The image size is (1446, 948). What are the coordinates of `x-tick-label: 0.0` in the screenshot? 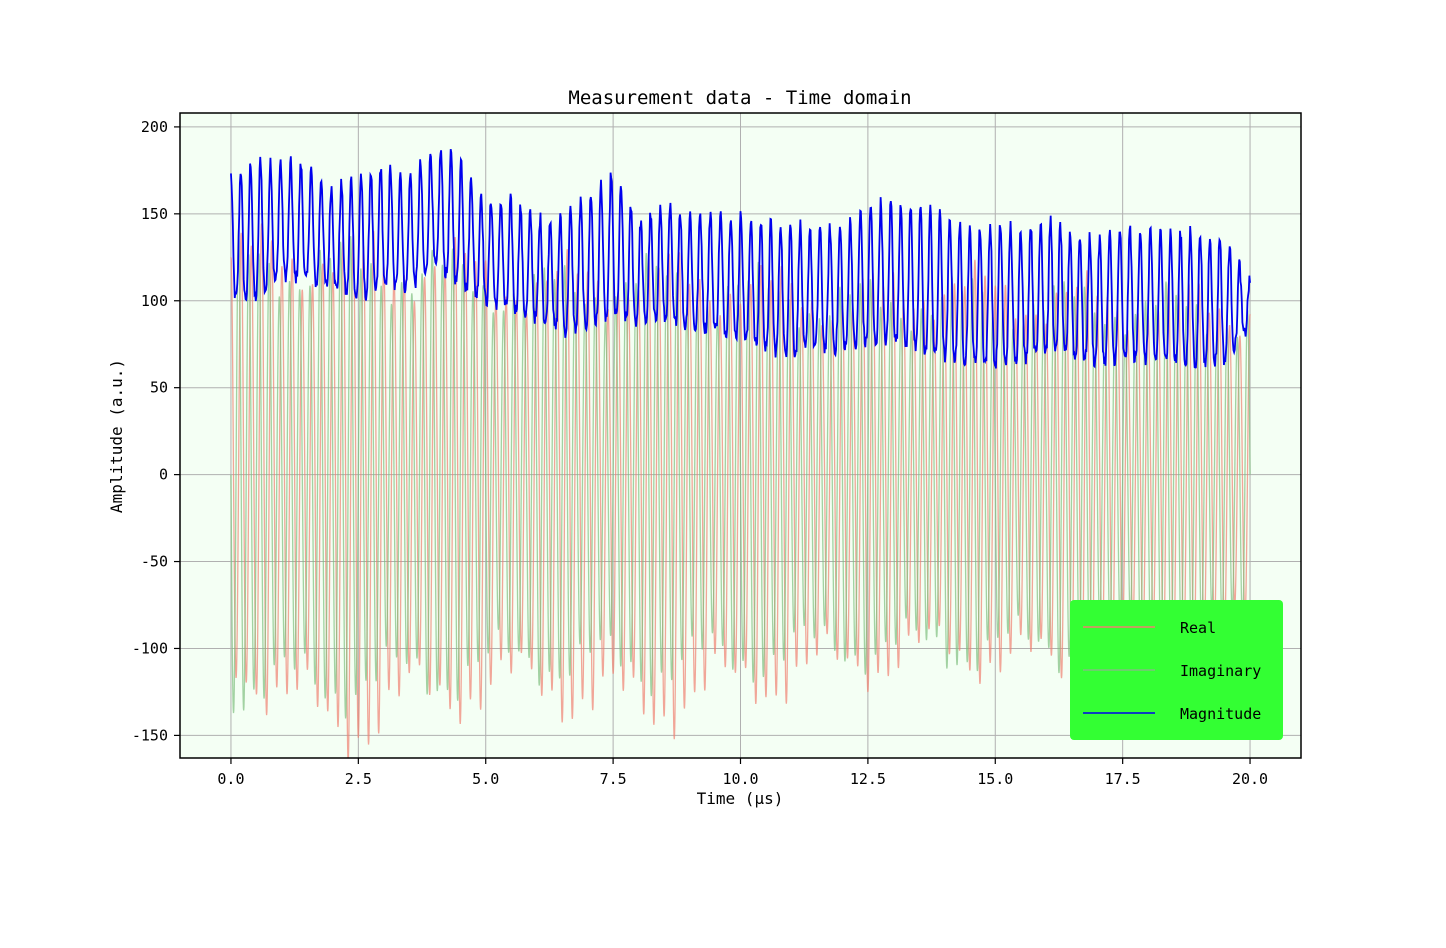 It's located at (230, 779).